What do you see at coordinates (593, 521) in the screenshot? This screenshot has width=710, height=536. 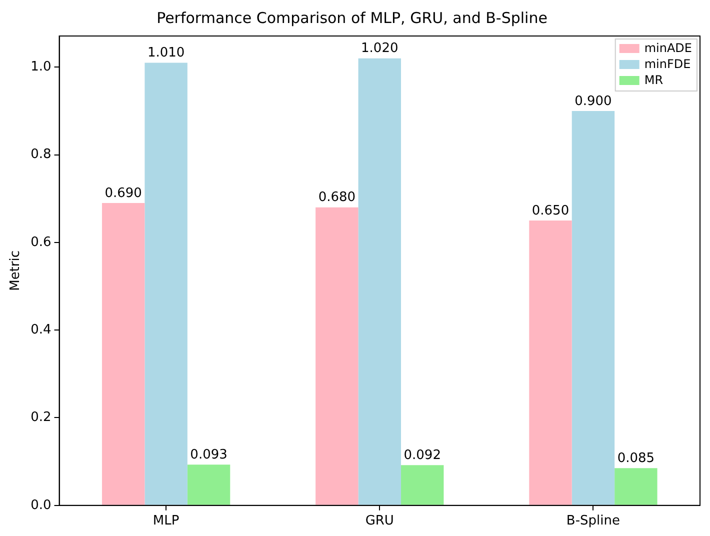 I see `x-tick-label: B-Spline` at bounding box center [593, 521].